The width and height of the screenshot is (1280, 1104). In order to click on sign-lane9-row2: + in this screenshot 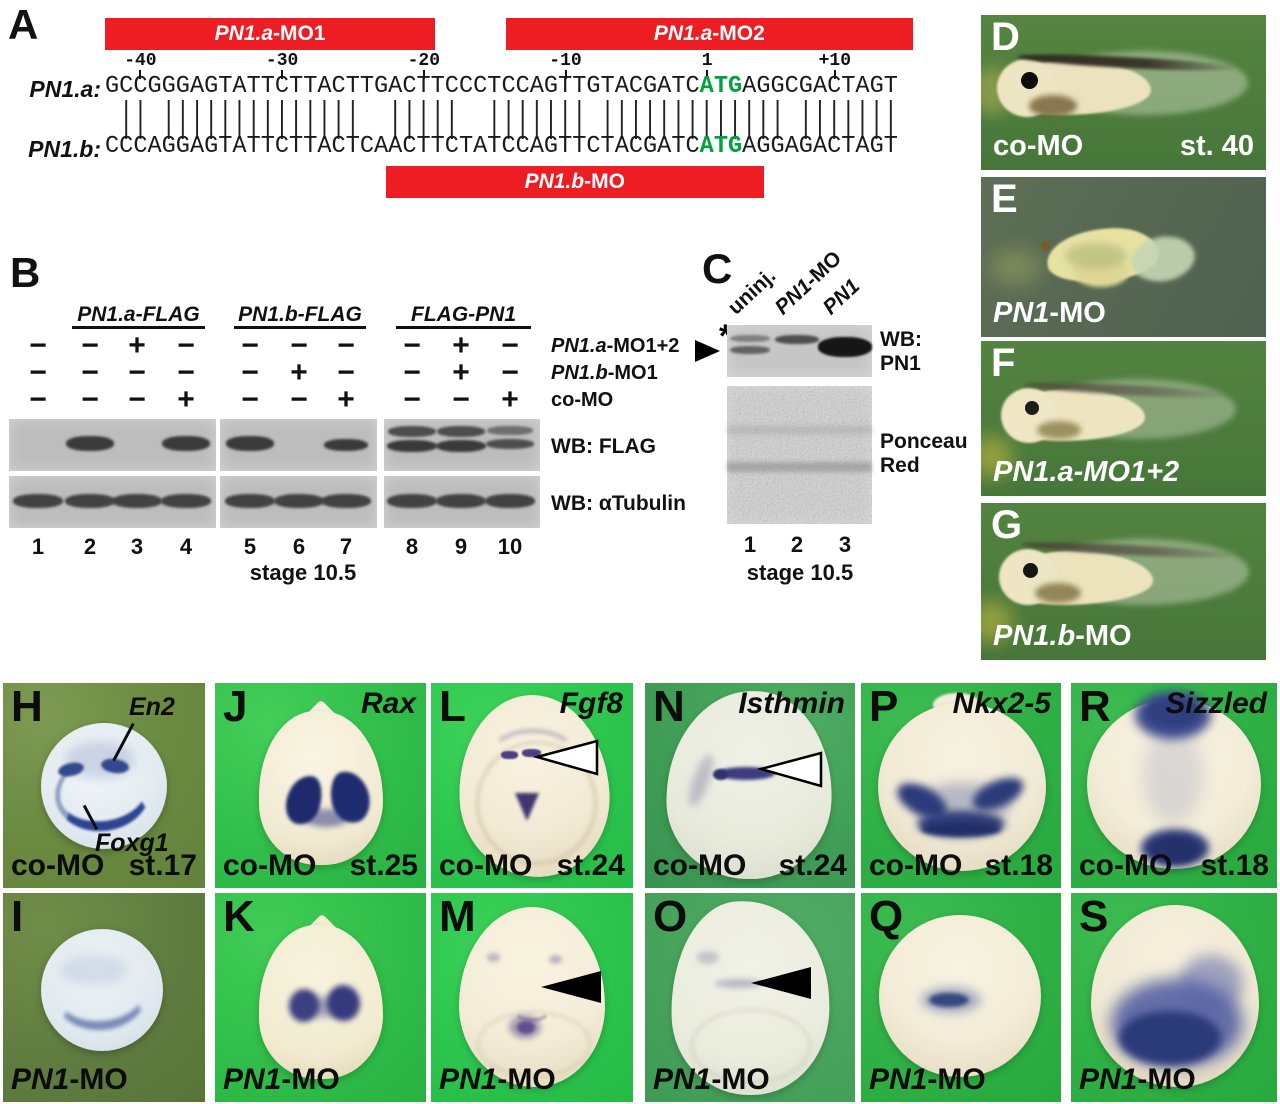, I will do `click(461, 372)`.